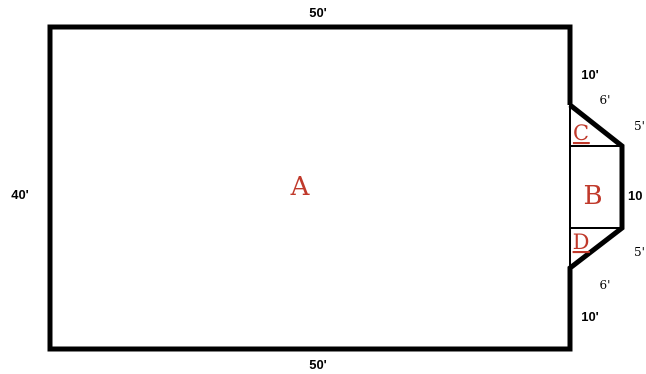 The height and width of the screenshot is (374, 646). Describe the element at coordinates (581, 242) in the screenshot. I see `region-label-d: D` at that location.